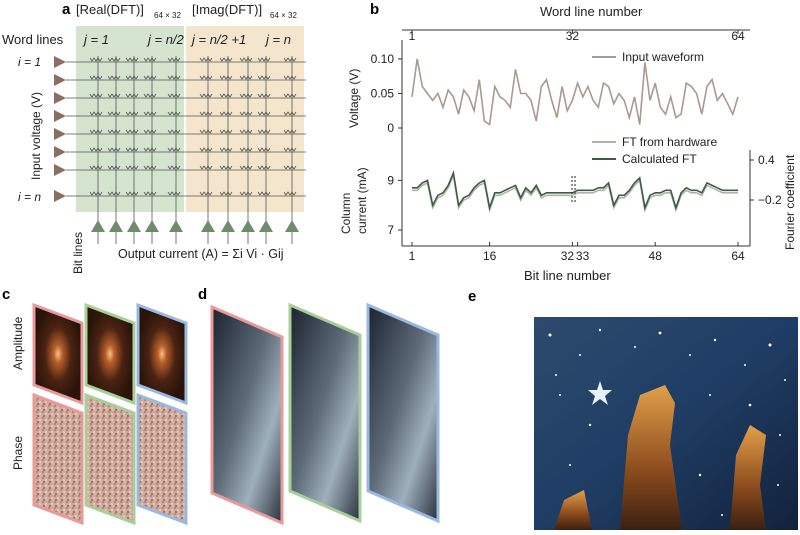  I want to click on series-calculated-ft, so click(575, 190).